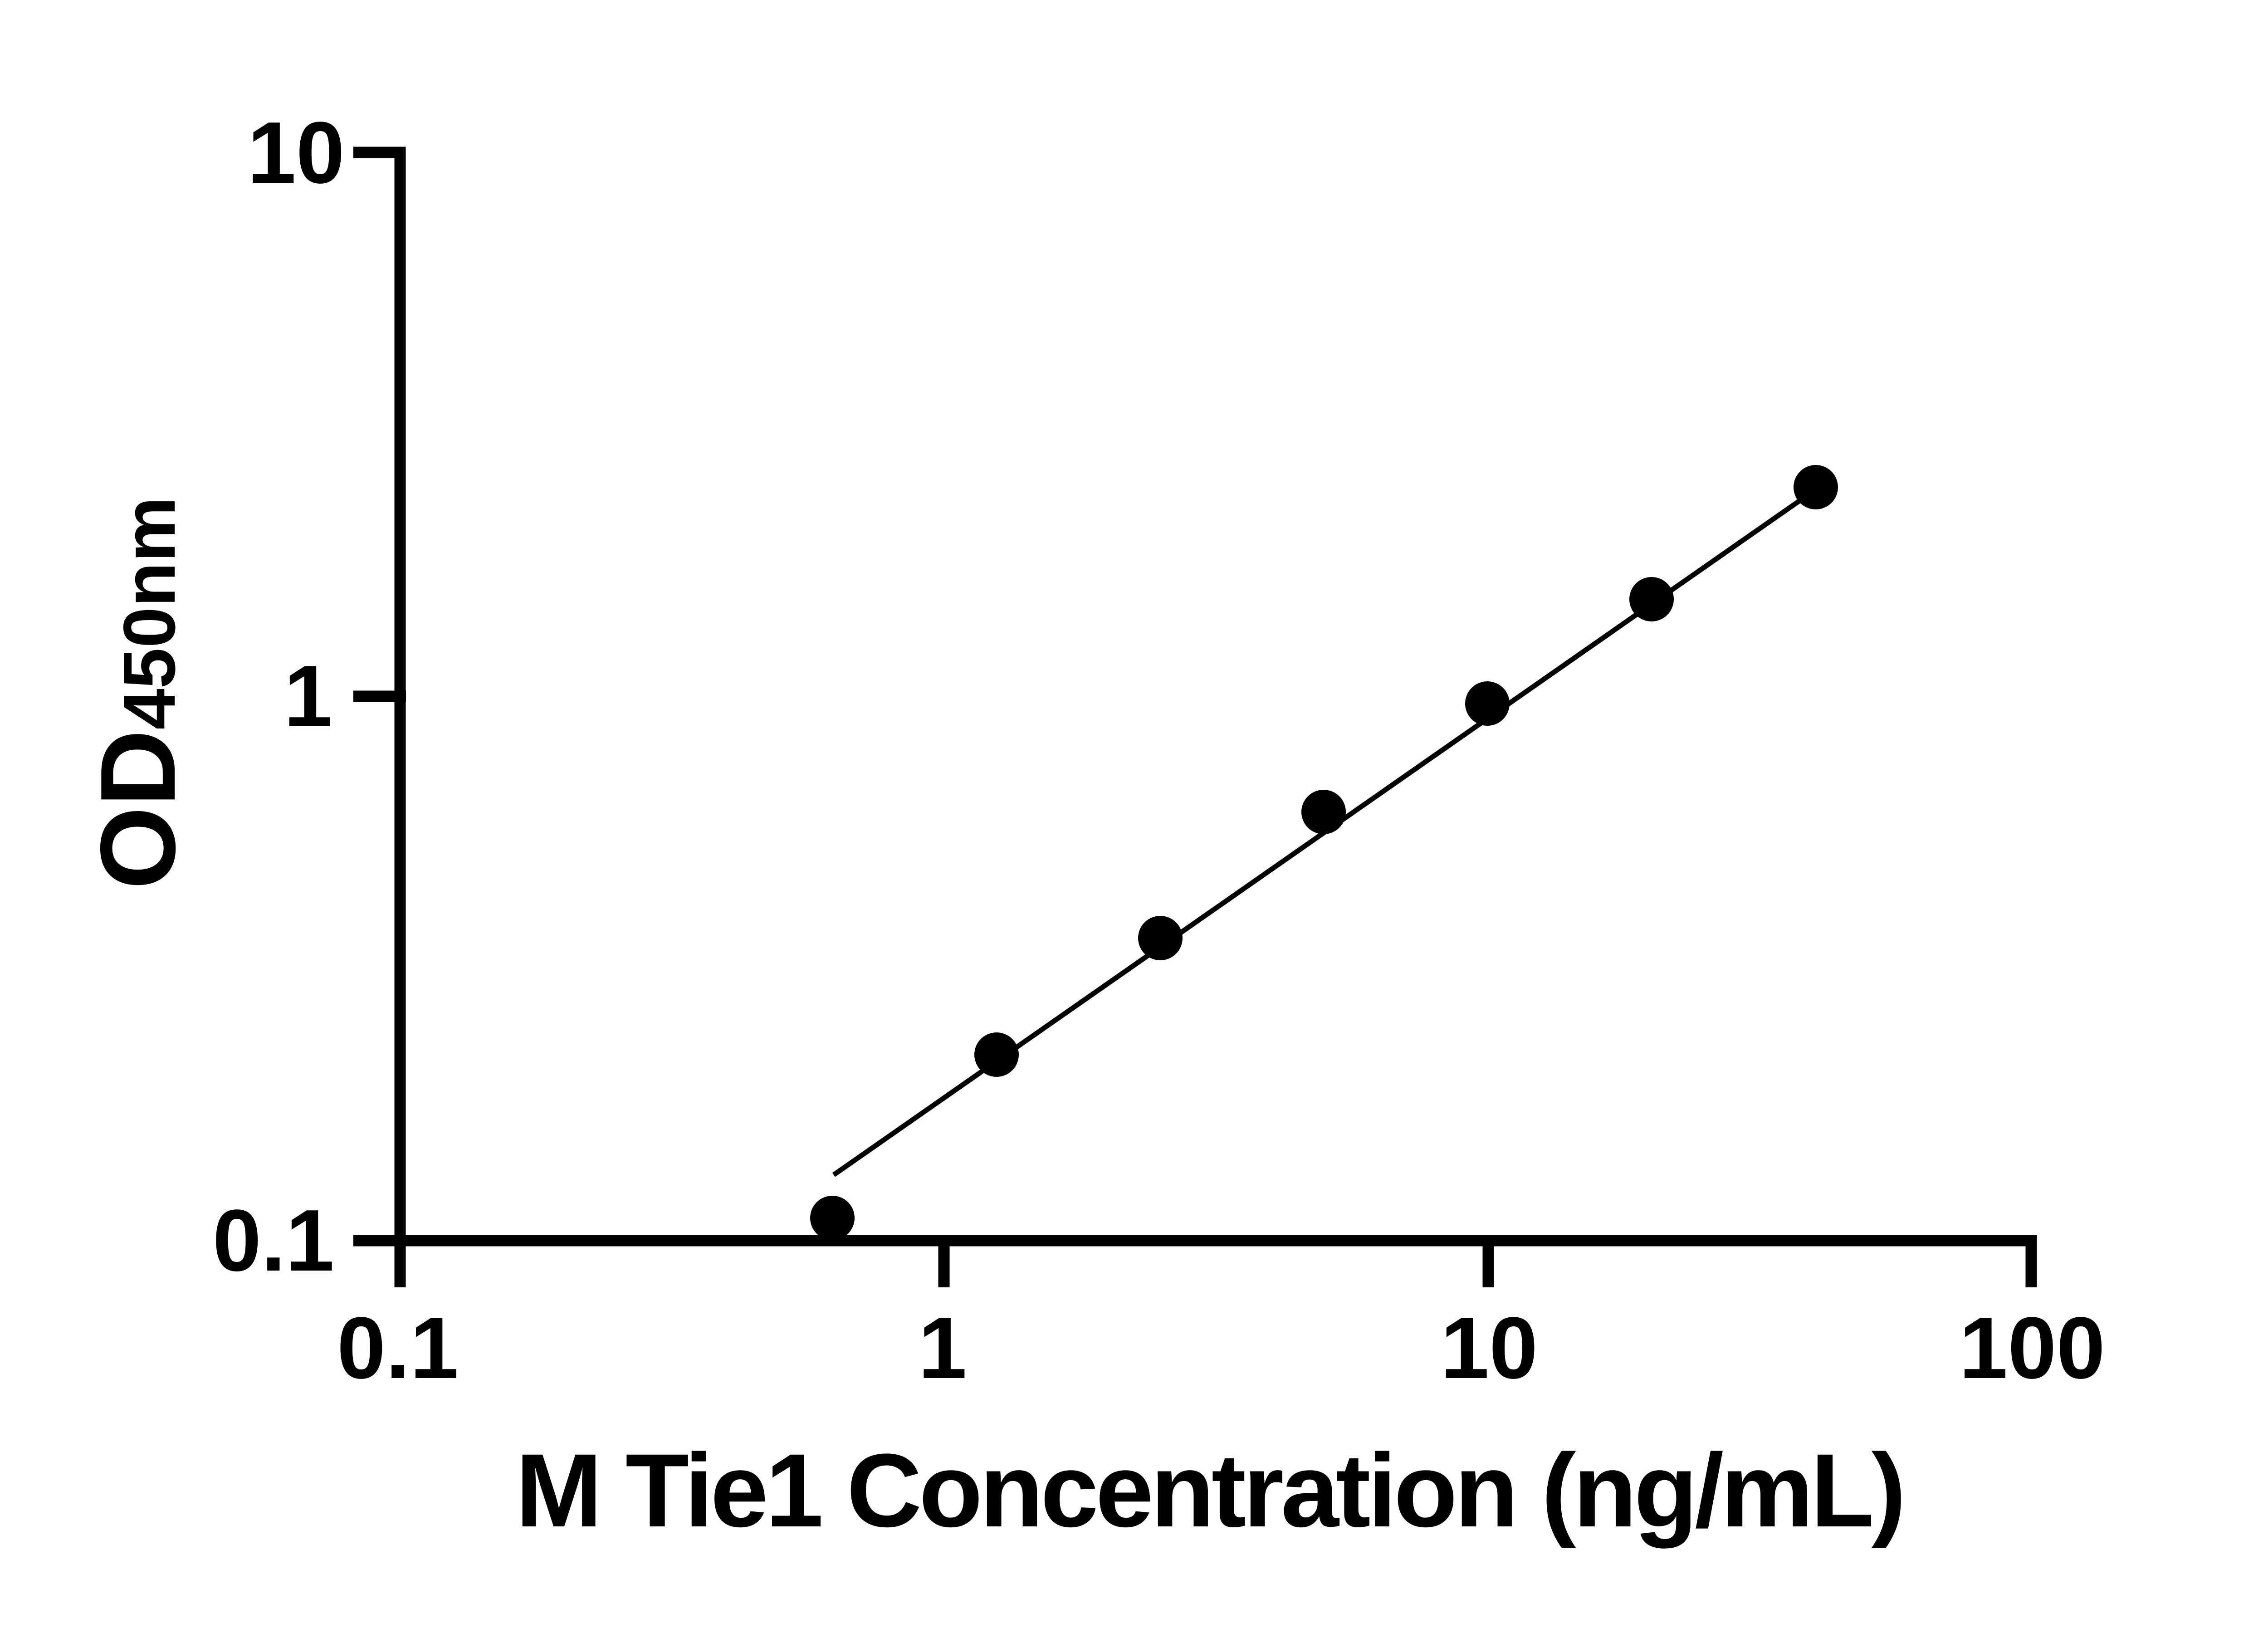 The height and width of the screenshot is (1633, 2268). I want to click on svg-text: OD450nm, so click(137, 693).